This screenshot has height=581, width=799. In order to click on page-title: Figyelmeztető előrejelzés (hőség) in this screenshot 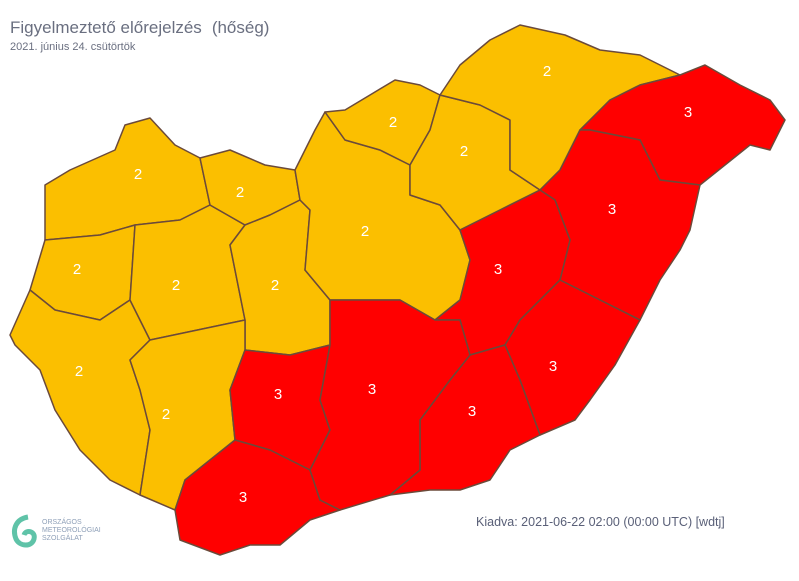, I will do `click(139, 28)`.